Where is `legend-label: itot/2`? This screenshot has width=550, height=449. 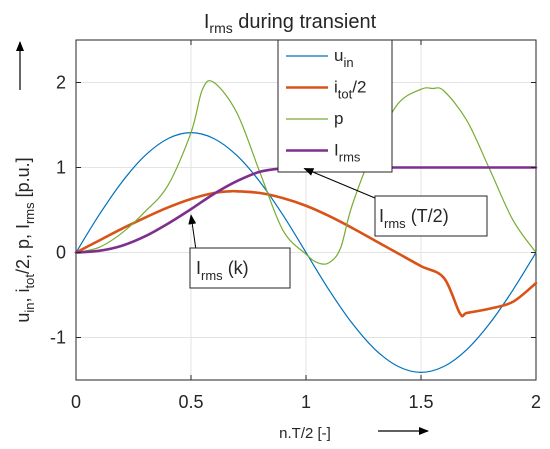
legend-label: itot/2 is located at coordinates (350, 90).